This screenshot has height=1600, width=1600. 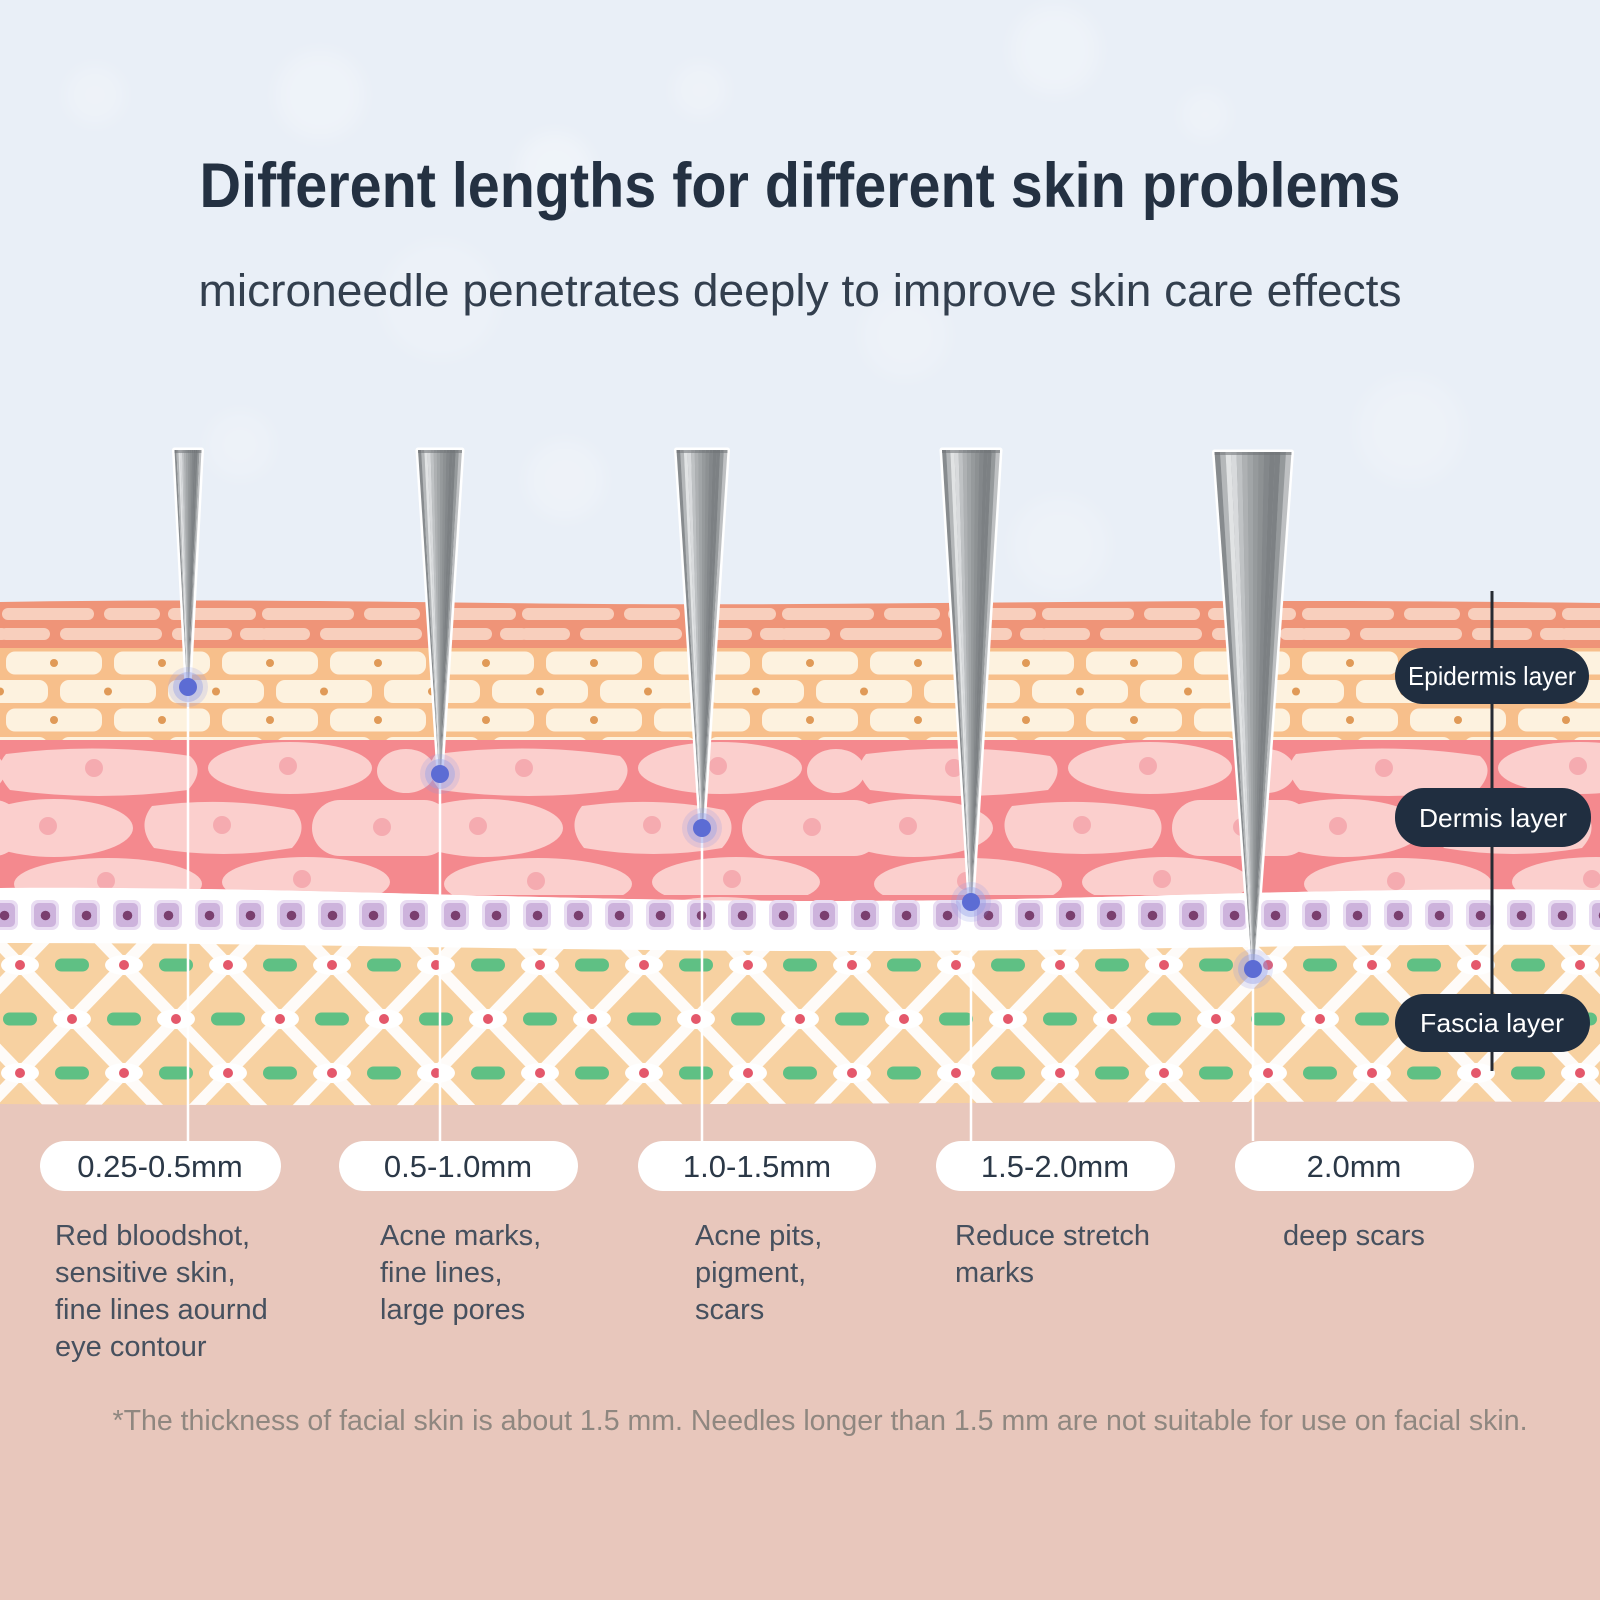 I want to click on svg-text: 1.0-1.5mm, so click(x=757, y=1166).